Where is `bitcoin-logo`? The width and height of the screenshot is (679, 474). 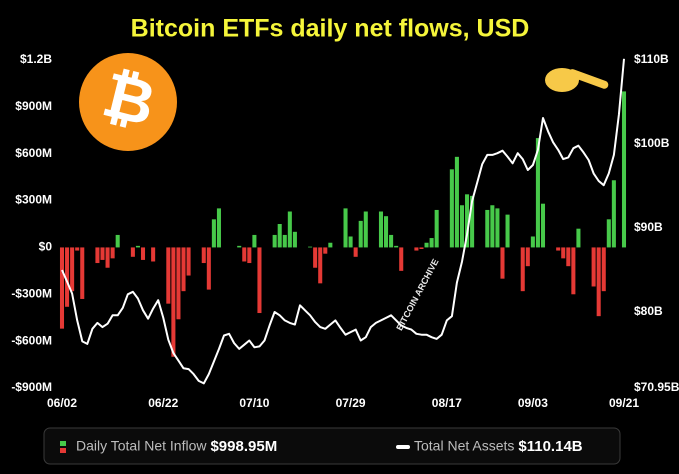
bitcoin-logo is located at coordinates (128, 102).